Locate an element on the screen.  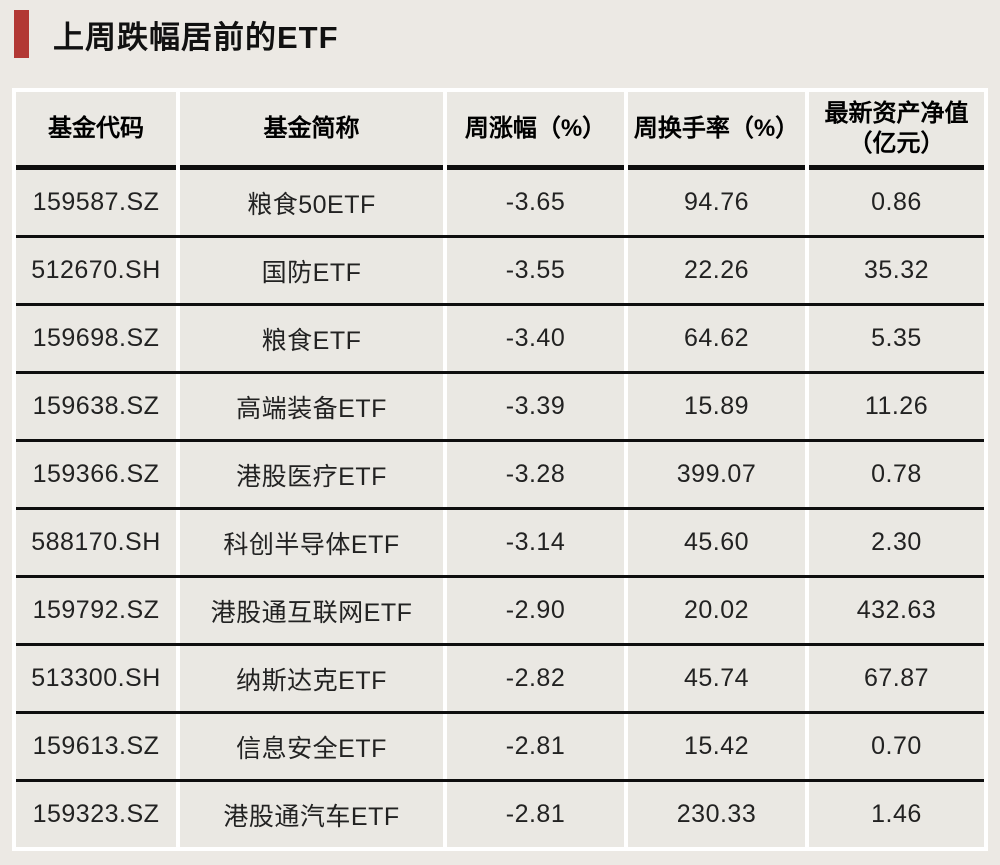
table-cell-weekly_turnover_pct: 230.33 is located at coordinates (716, 814).